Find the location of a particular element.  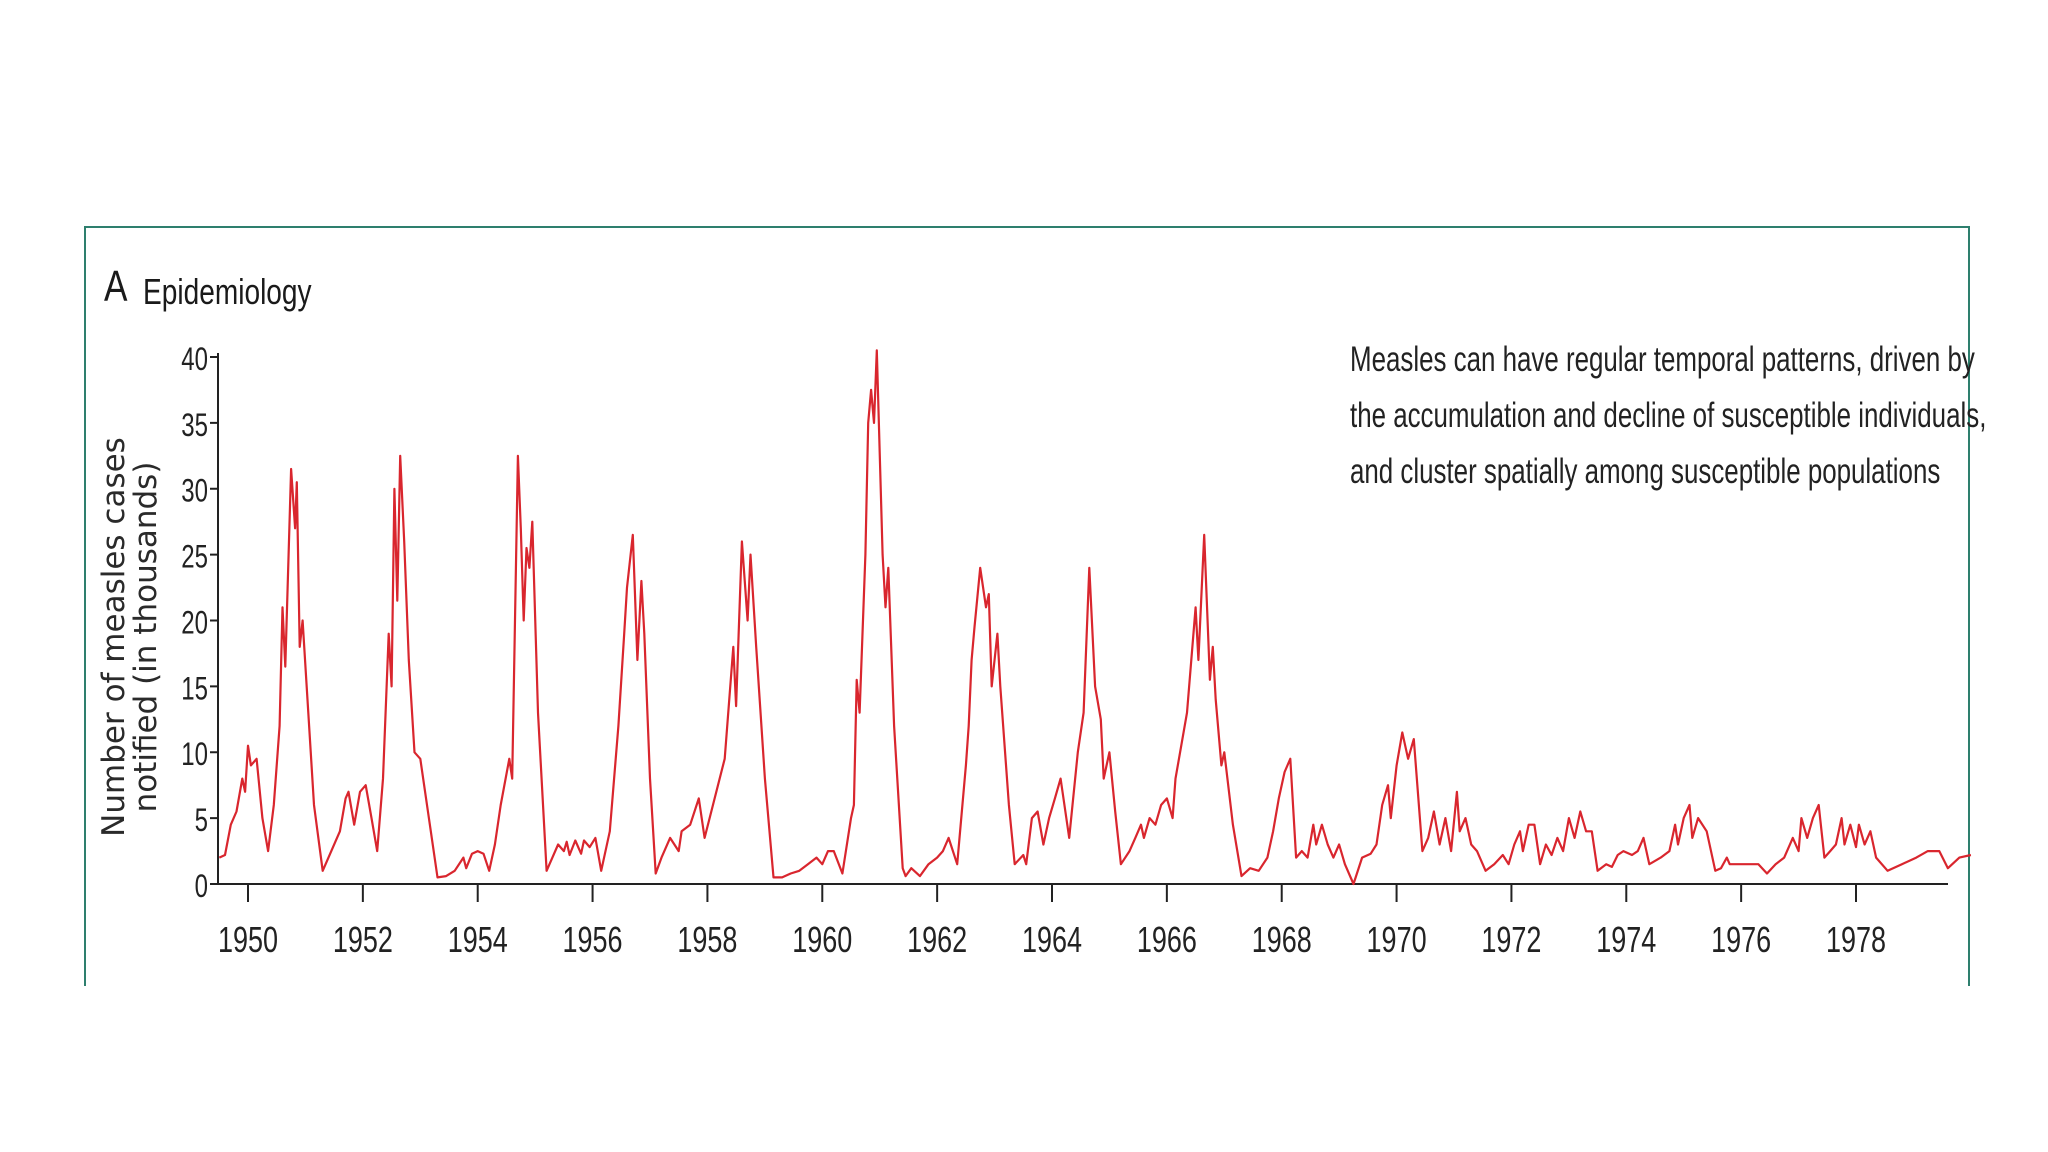

y-tick-label: 35 is located at coordinates (194, 424).